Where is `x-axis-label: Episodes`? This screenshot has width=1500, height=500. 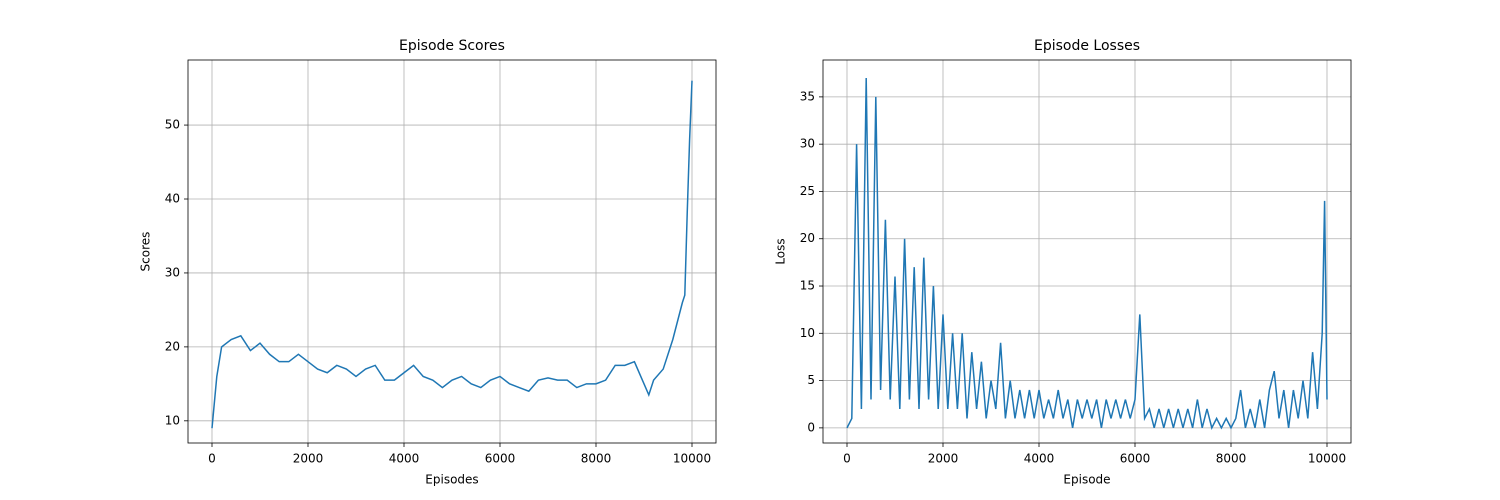 x-axis-label: Episodes is located at coordinates (451, 480).